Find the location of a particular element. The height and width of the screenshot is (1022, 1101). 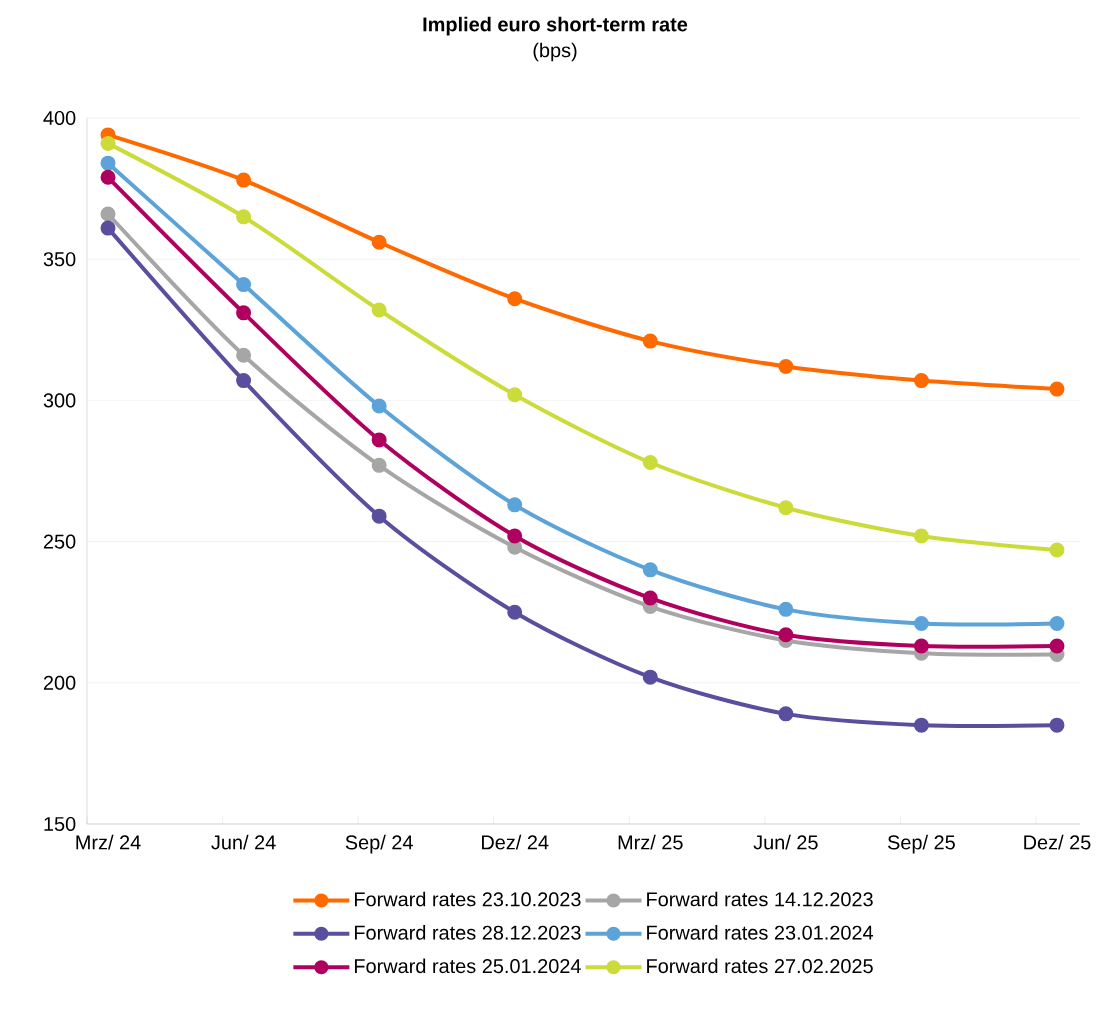

legend-label: Forward rates 27.02.2025 is located at coordinates (760, 966).